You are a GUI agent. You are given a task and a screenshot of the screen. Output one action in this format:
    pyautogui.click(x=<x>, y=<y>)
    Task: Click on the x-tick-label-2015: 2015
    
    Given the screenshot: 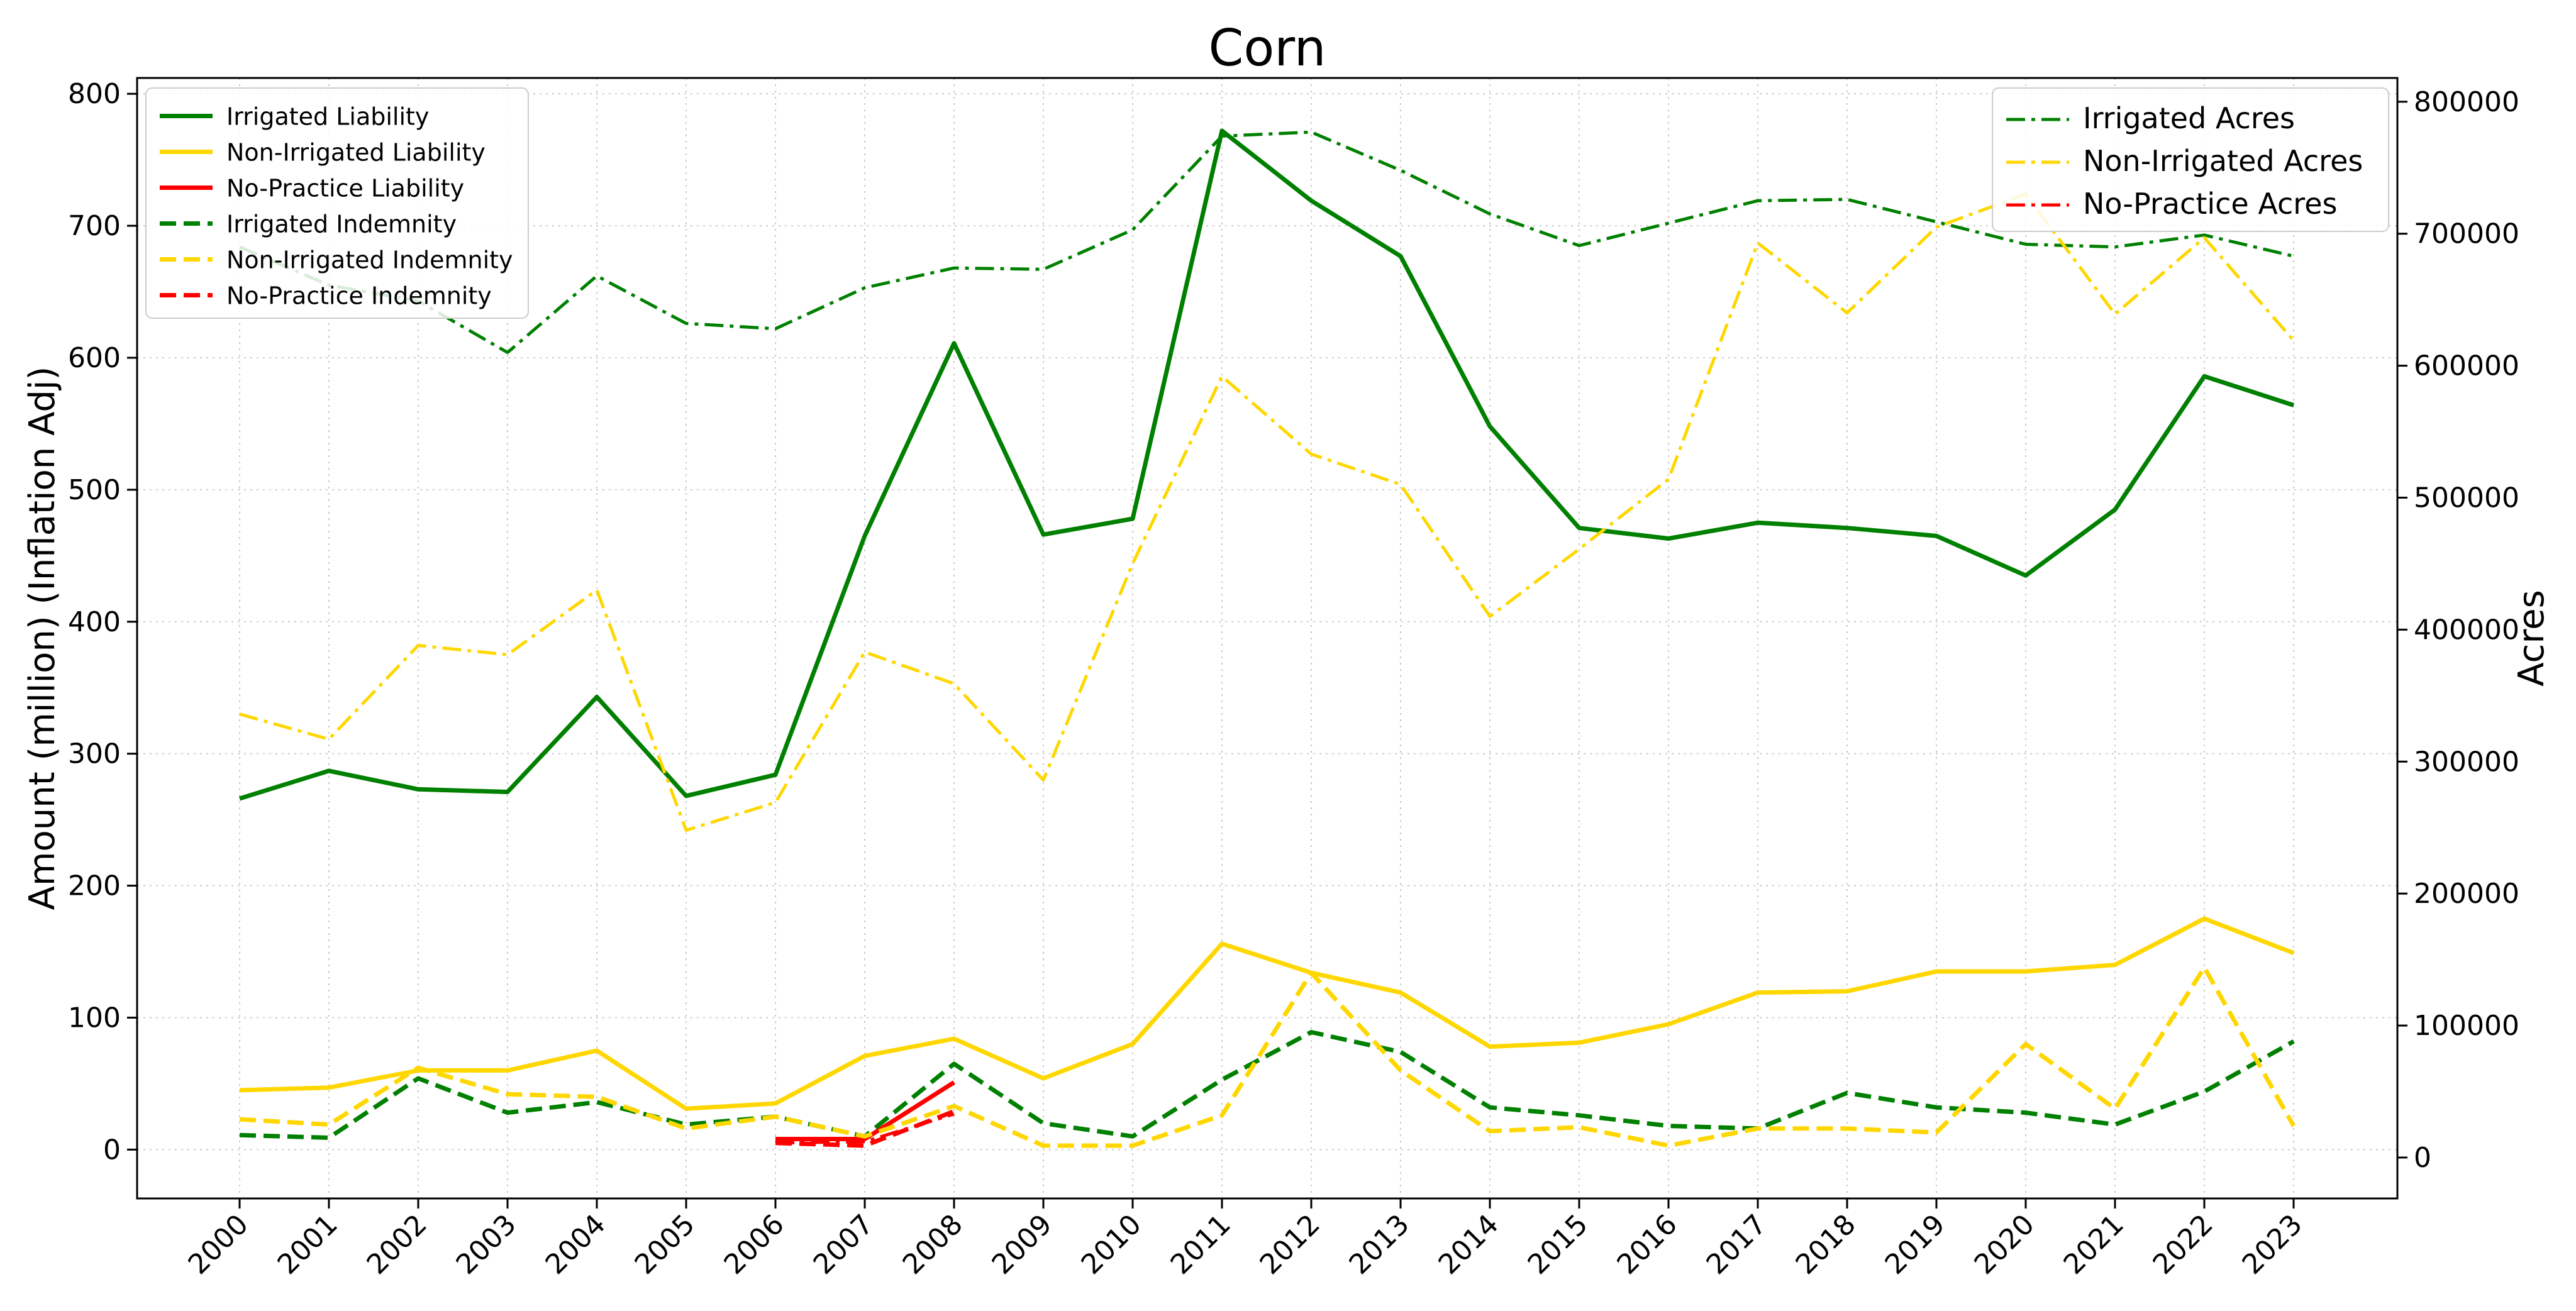 What is the action you would take?
    pyautogui.click(x=1558, y=1245)
    